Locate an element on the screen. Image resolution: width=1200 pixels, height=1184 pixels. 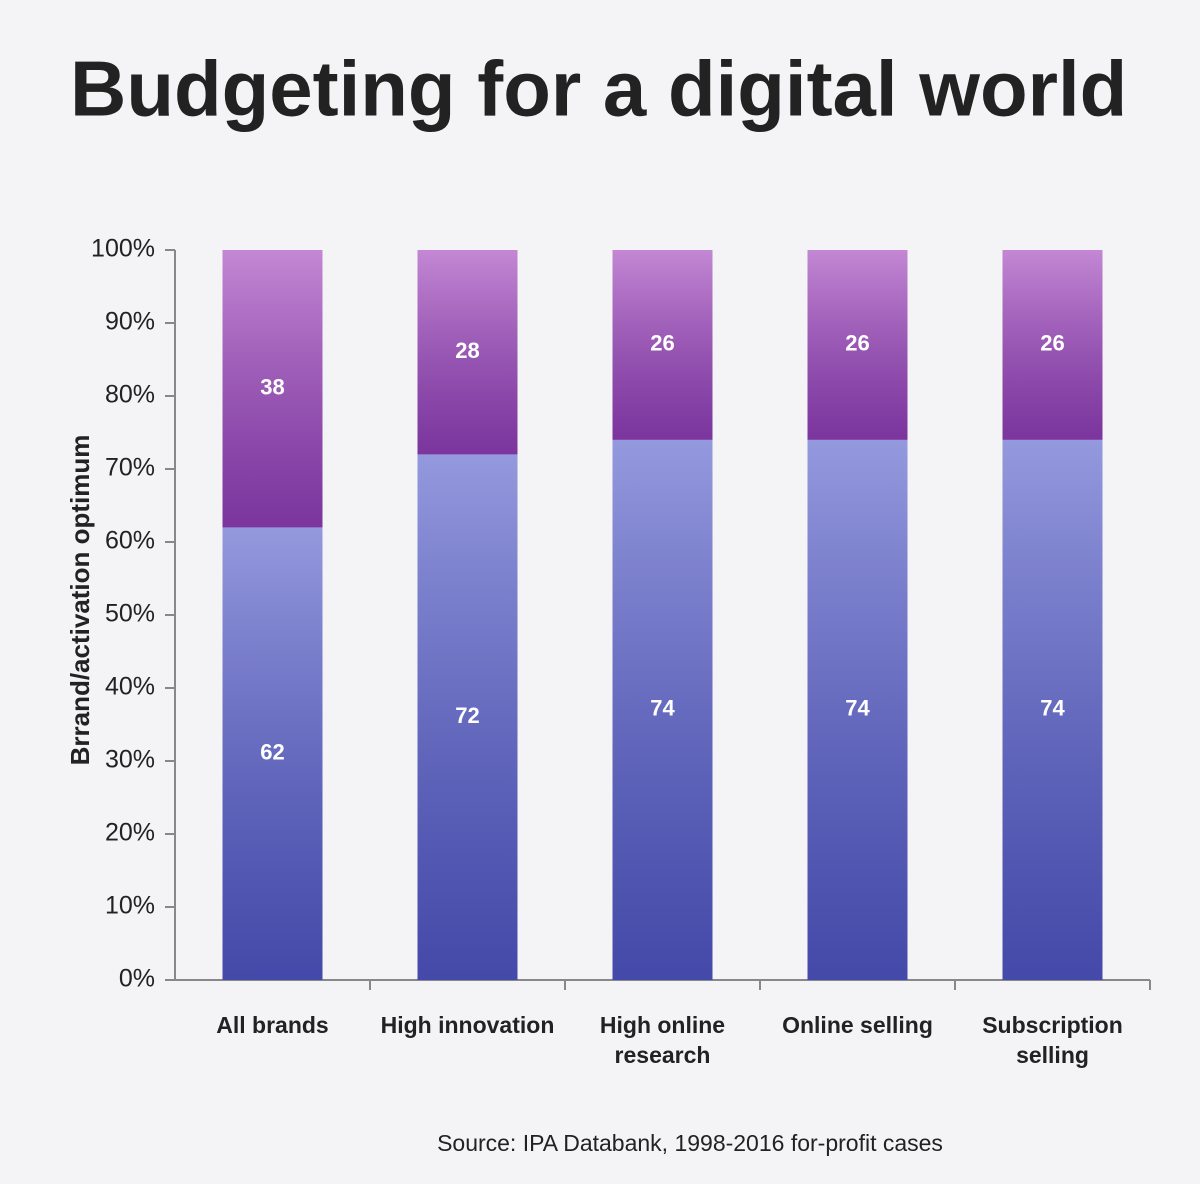
value-label: 72 is located at coordinates (467, 715).